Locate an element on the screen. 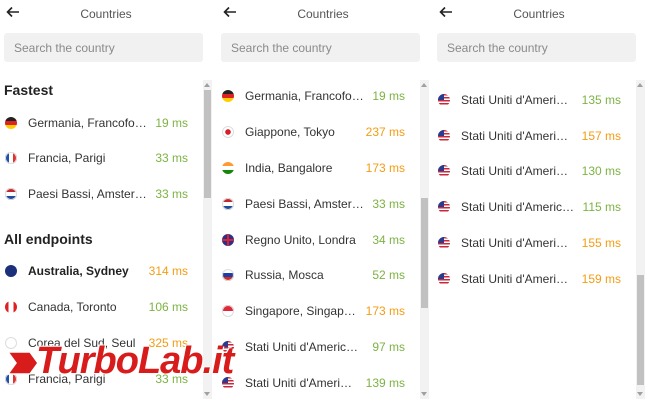 This screenshot has width=650, height=403. country-name: Stati Uniti d'America, Los Angeles is located at coordinates (517, 136).